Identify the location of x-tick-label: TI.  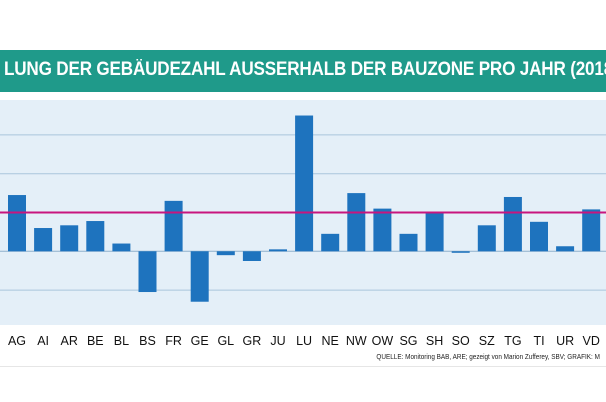
(538, 341).